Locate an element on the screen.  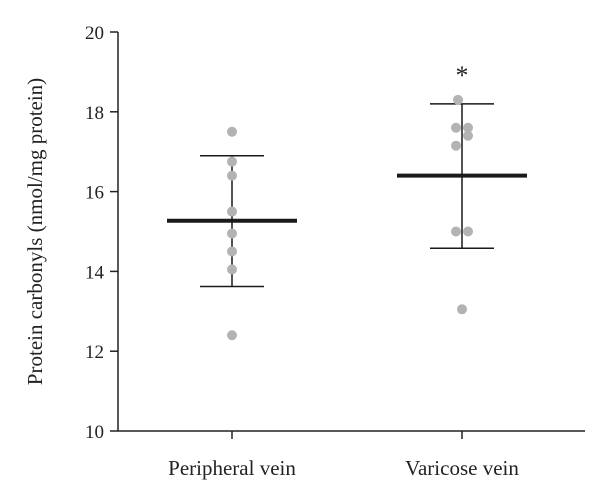
y-tick-label: 16 is located at coordinates (94, 193).